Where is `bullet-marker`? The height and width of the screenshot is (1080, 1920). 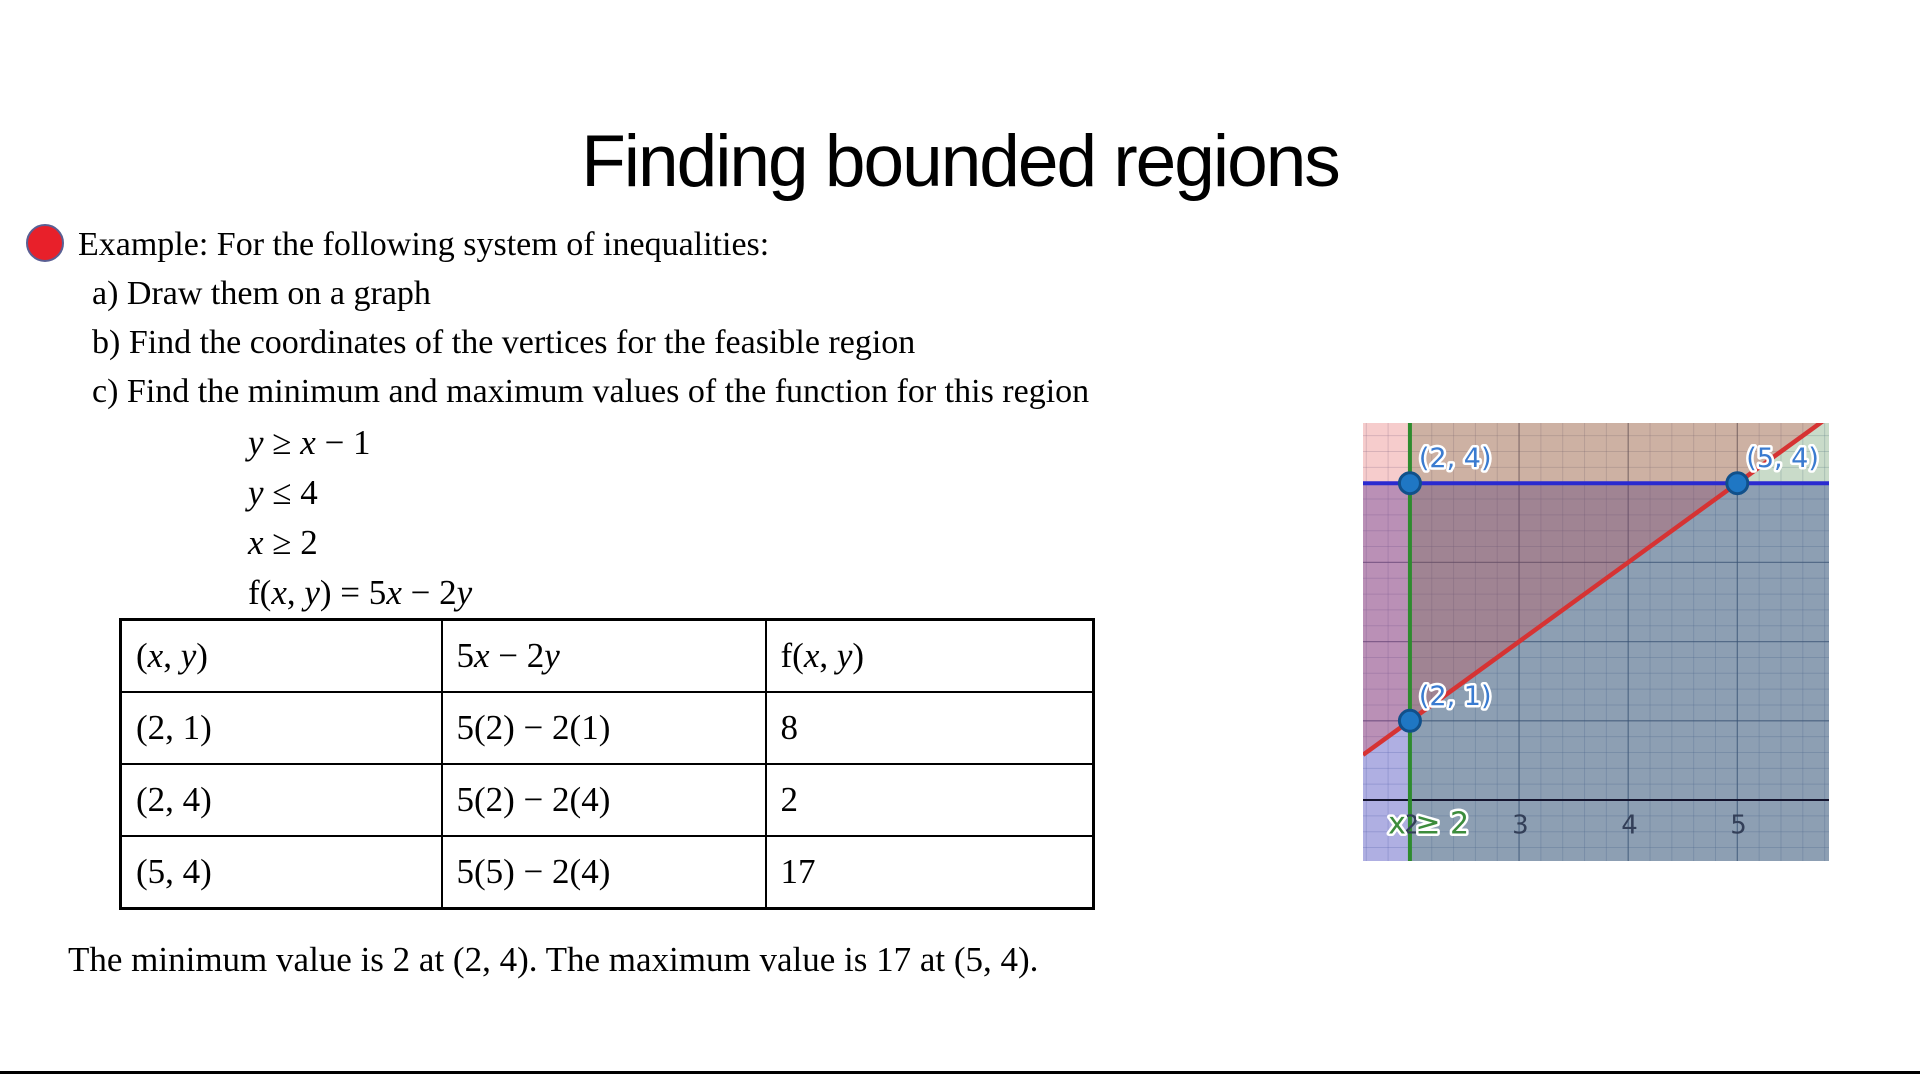
bullet-marker is located at coordinates (45, 243).